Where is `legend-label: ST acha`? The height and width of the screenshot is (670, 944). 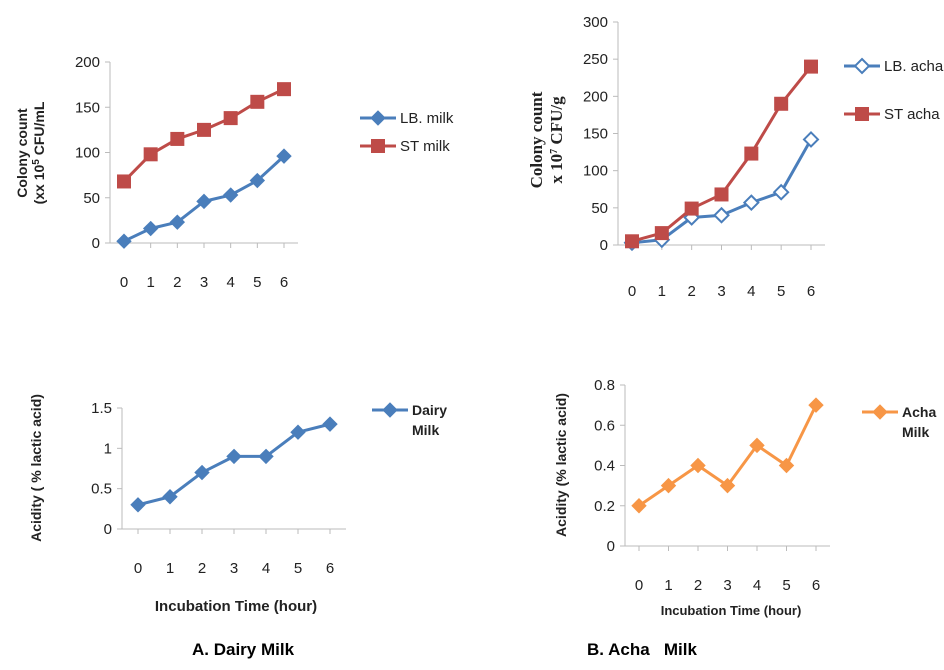
legend-label: ST acha is located at coordinates (912, 114).